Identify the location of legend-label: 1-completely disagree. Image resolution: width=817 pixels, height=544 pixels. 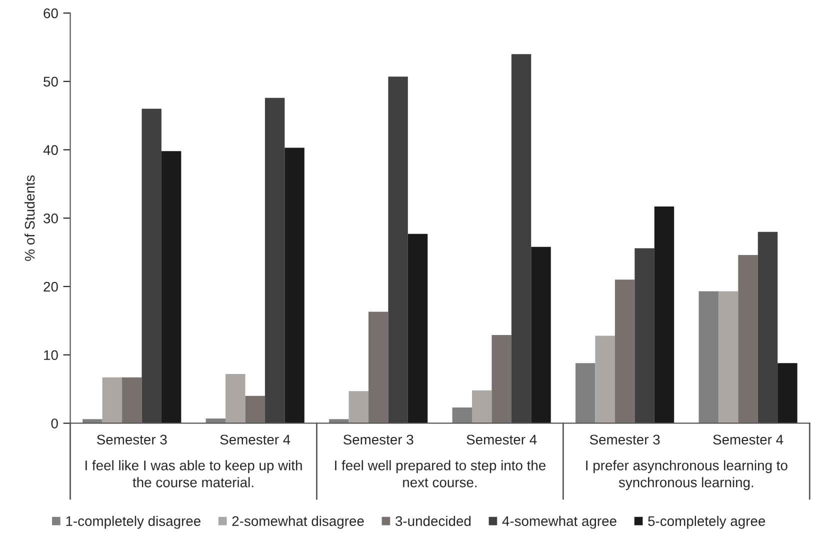
(133, 522).